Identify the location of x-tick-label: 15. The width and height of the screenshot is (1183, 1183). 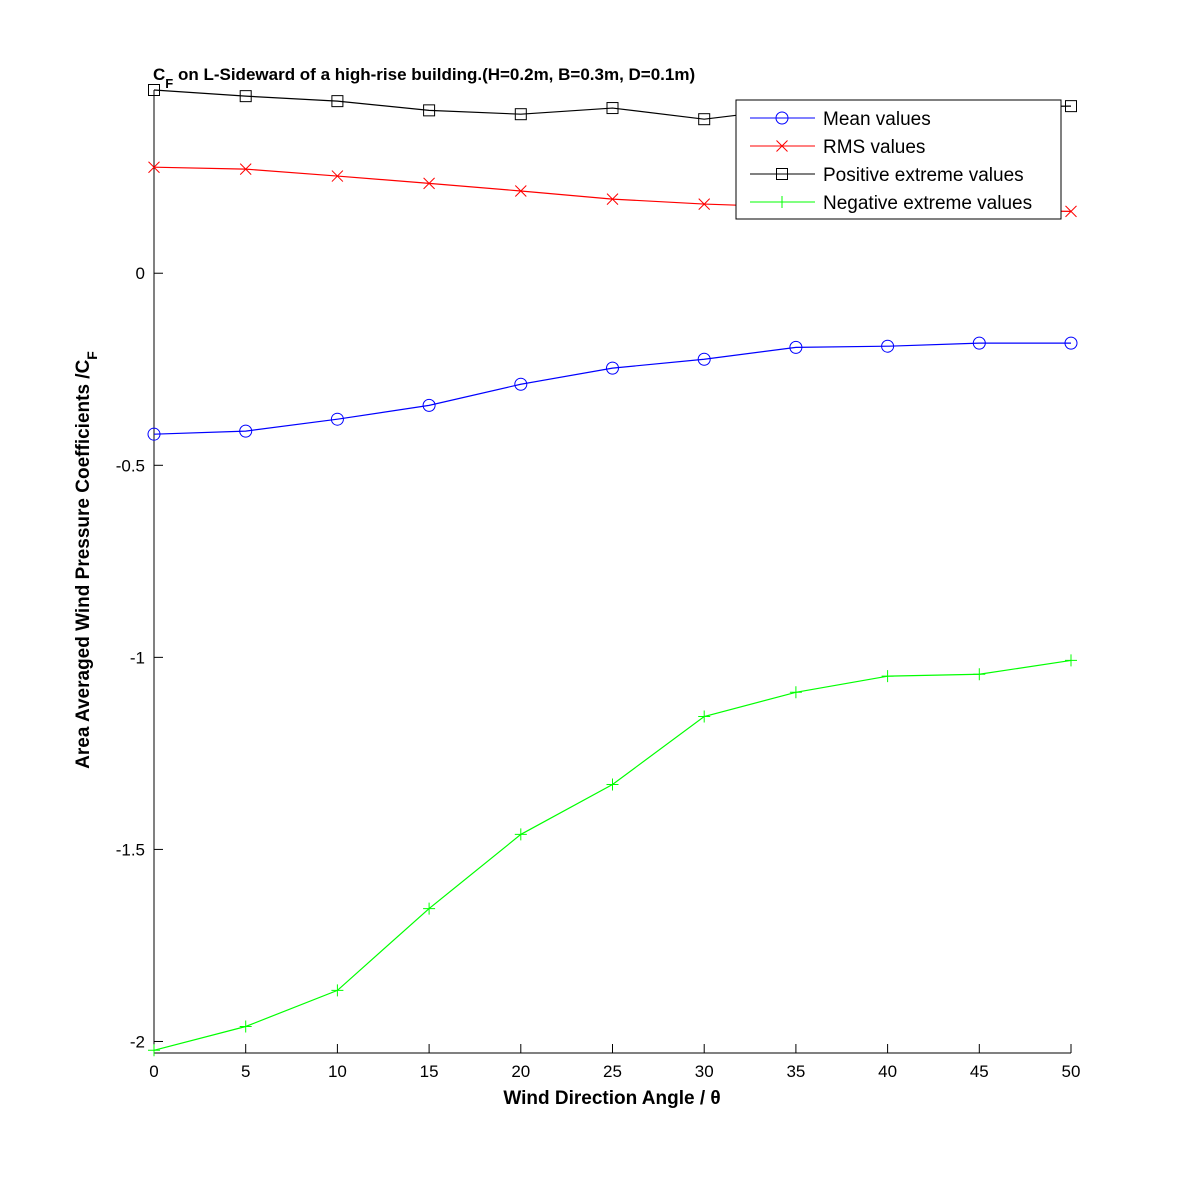
(429, 1071).